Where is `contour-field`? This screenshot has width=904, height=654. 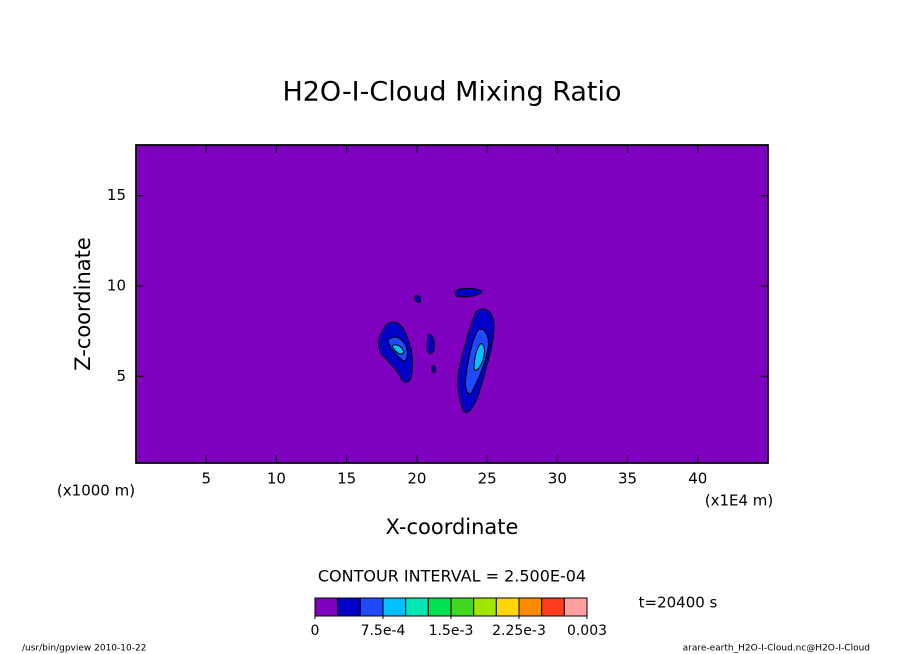 contour-field is located at coordinates (436, 350).